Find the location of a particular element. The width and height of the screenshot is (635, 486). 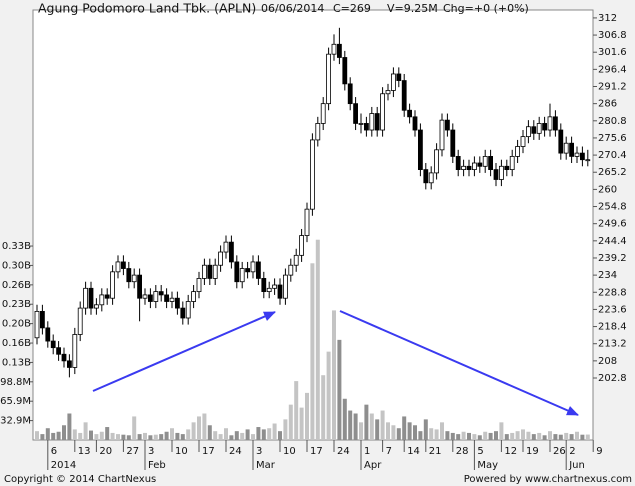

y-tick-label: 249.6 is located at coordinates (612, 224).